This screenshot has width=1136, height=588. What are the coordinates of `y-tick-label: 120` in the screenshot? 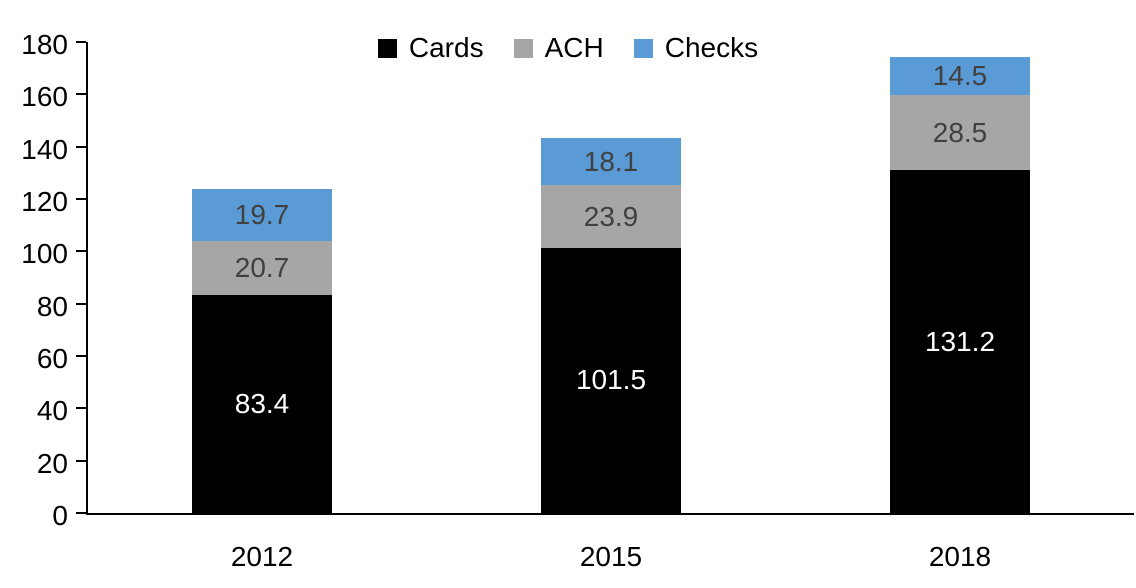 It's located at (44, 201).